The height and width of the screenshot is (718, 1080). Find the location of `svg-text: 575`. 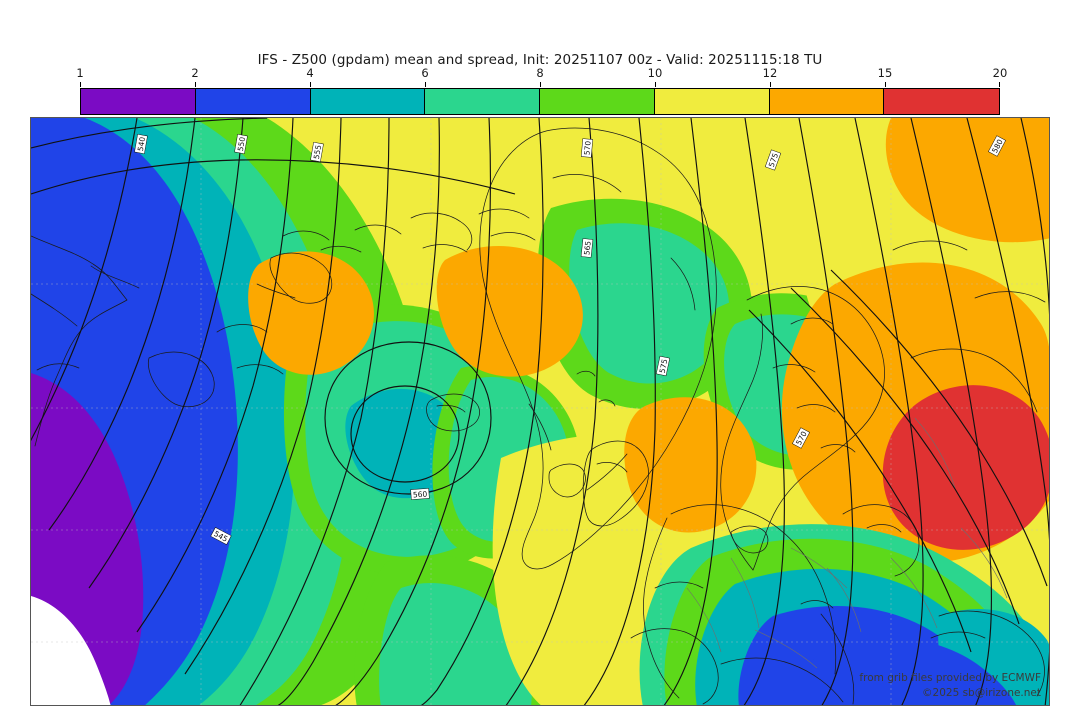

svg-text: 575 is located at coordinates (664, 366).